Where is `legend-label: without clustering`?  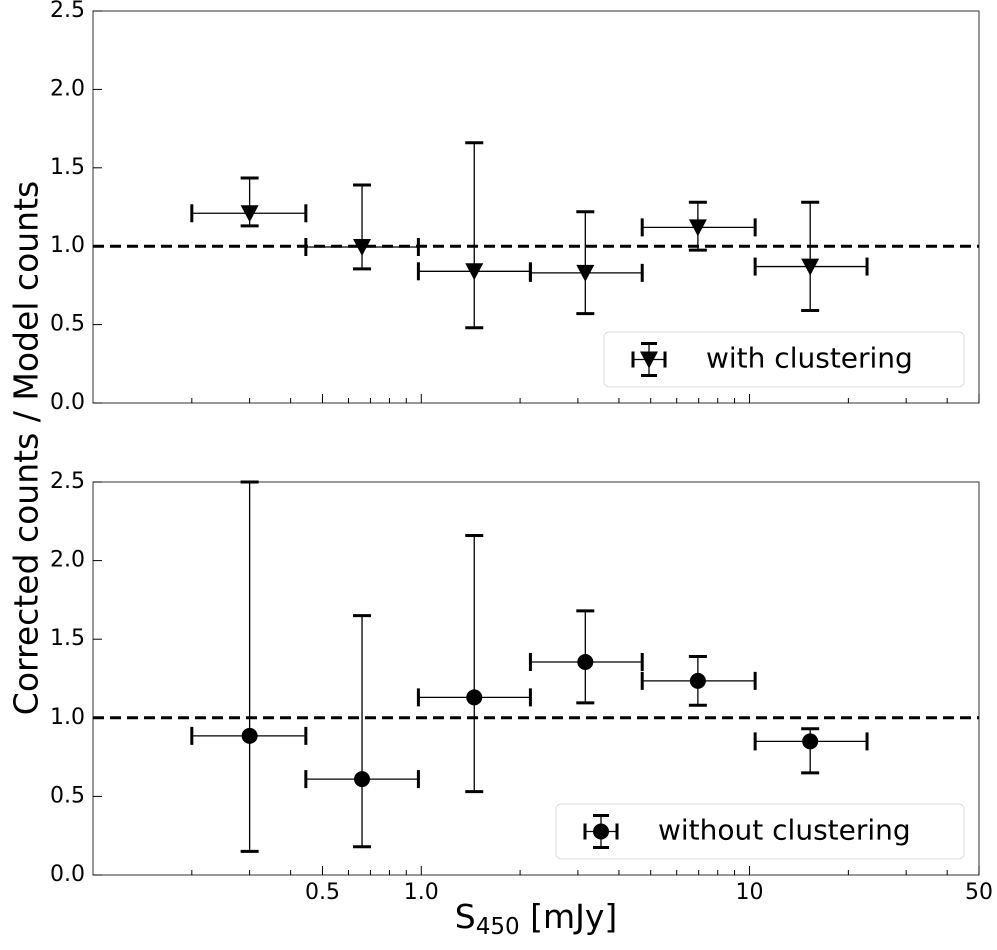 legend-label: without clustering is located at coordinates (784, 830).